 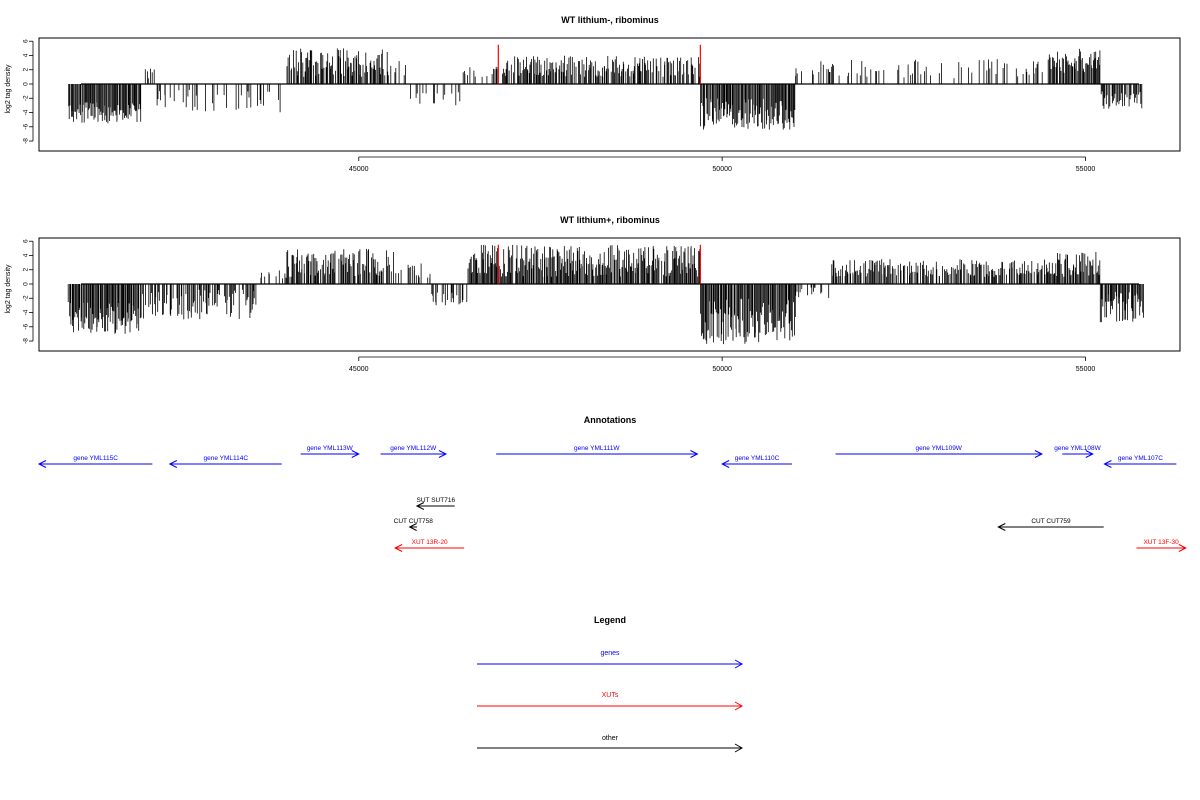 I want to click on feature-arrow: gene YML114C, so click(x=225, y=461).